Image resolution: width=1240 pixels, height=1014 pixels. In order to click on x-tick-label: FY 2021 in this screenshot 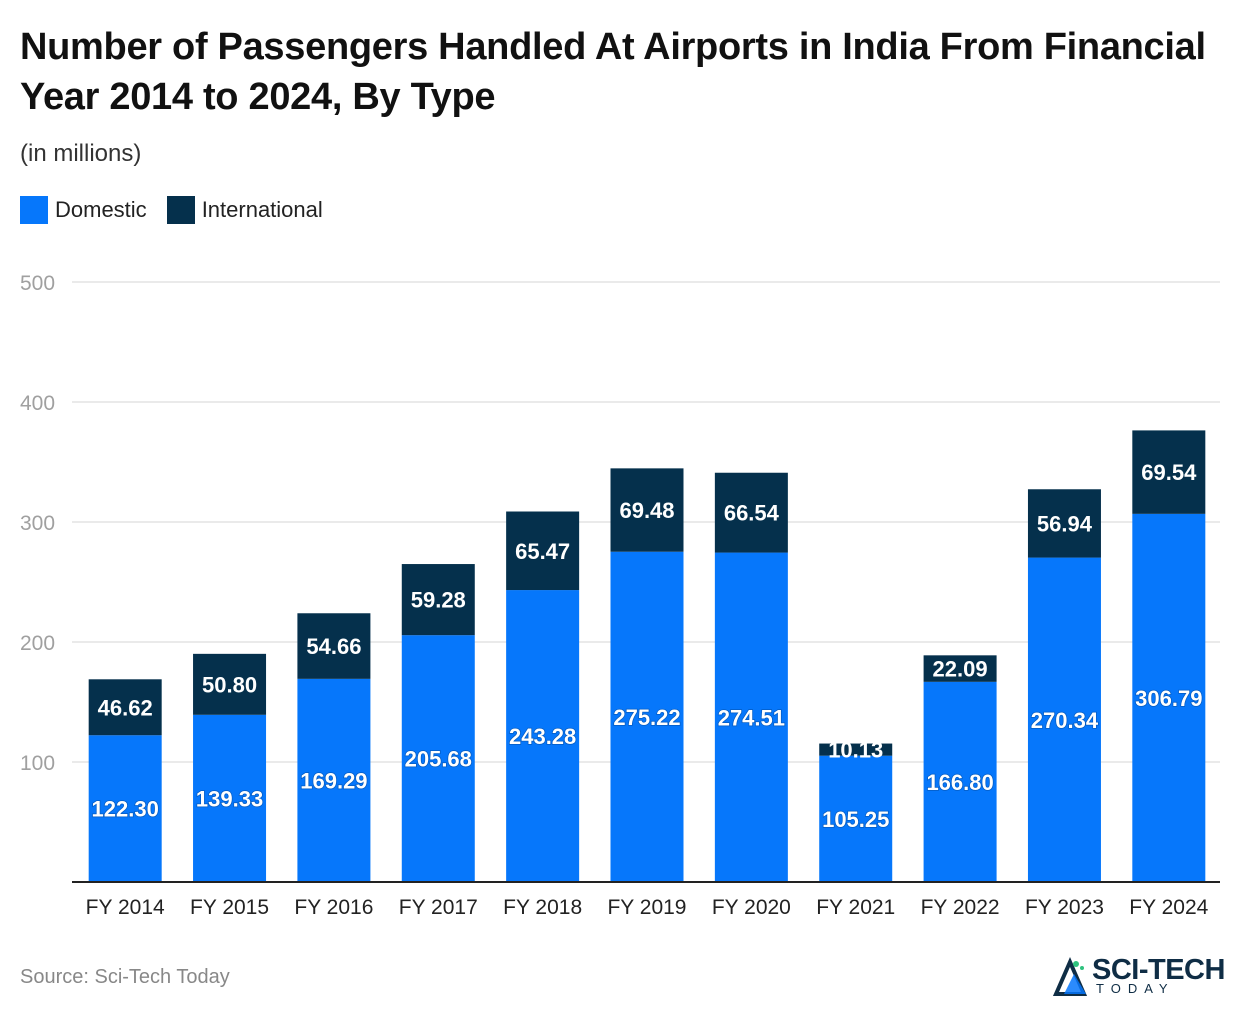, I will do `click(855, 907)`.